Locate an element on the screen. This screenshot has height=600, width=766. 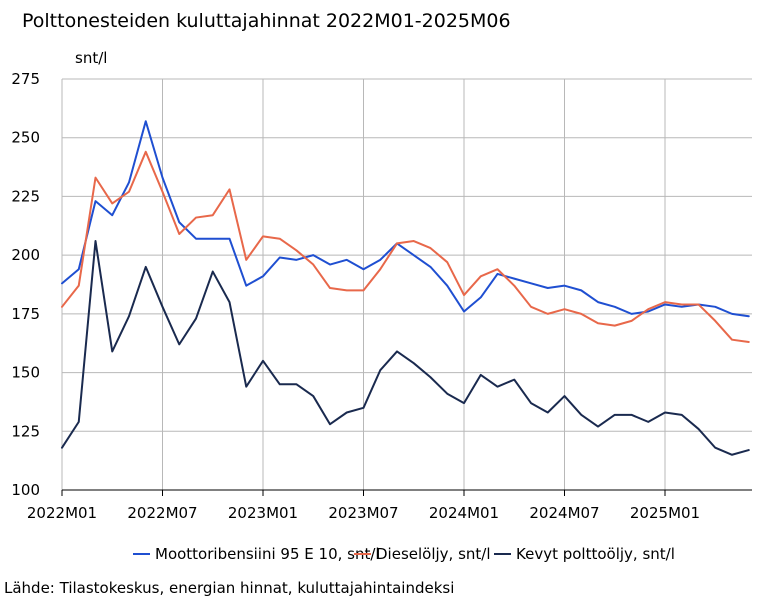
x-tick-label: 2025M01 is located at coordinates (665, 513).